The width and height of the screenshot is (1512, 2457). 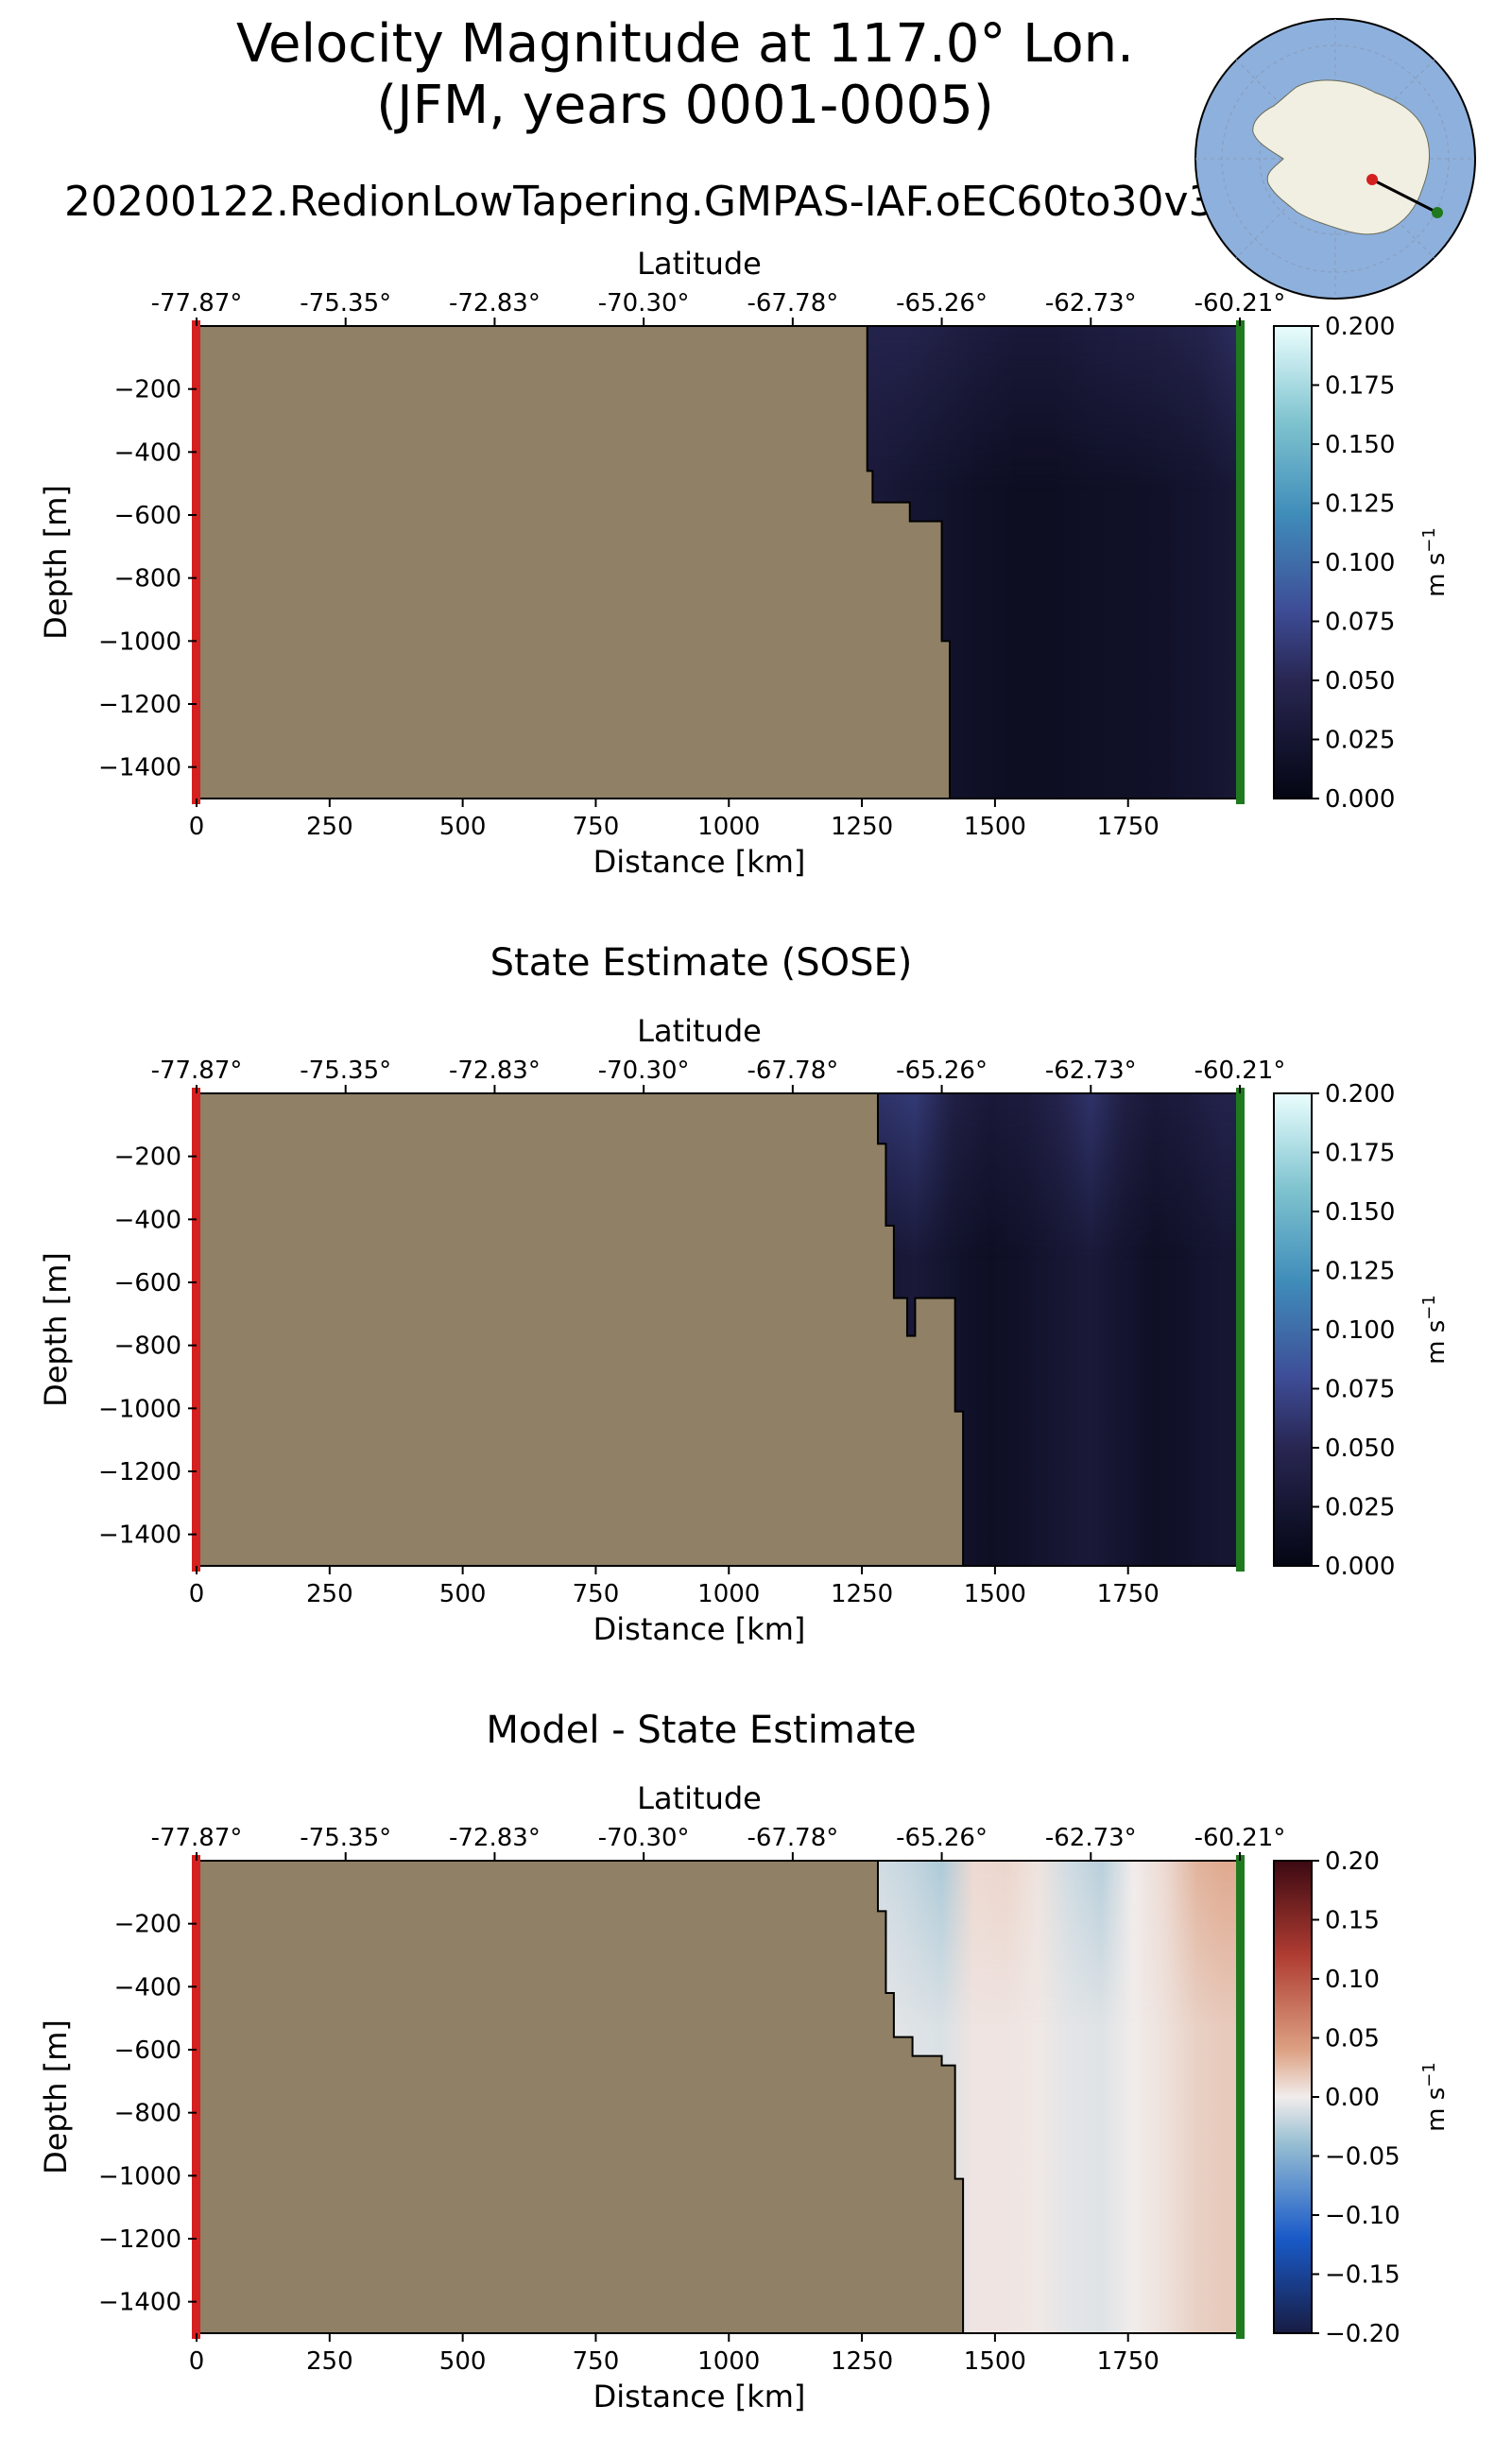 I want to click on colorbar-tick-label: 0.20, so click(x=1352, y=1861).